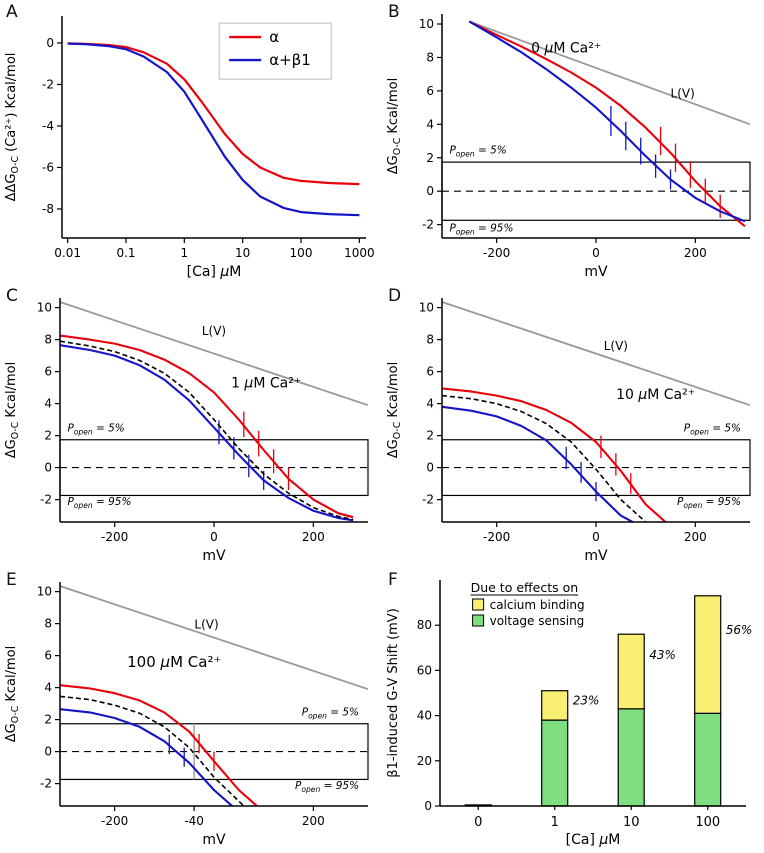  What do you see at coordinates (194, 821) in the screenshot?
I see `x-tick-label: -40` at bounding box center [194, 821].